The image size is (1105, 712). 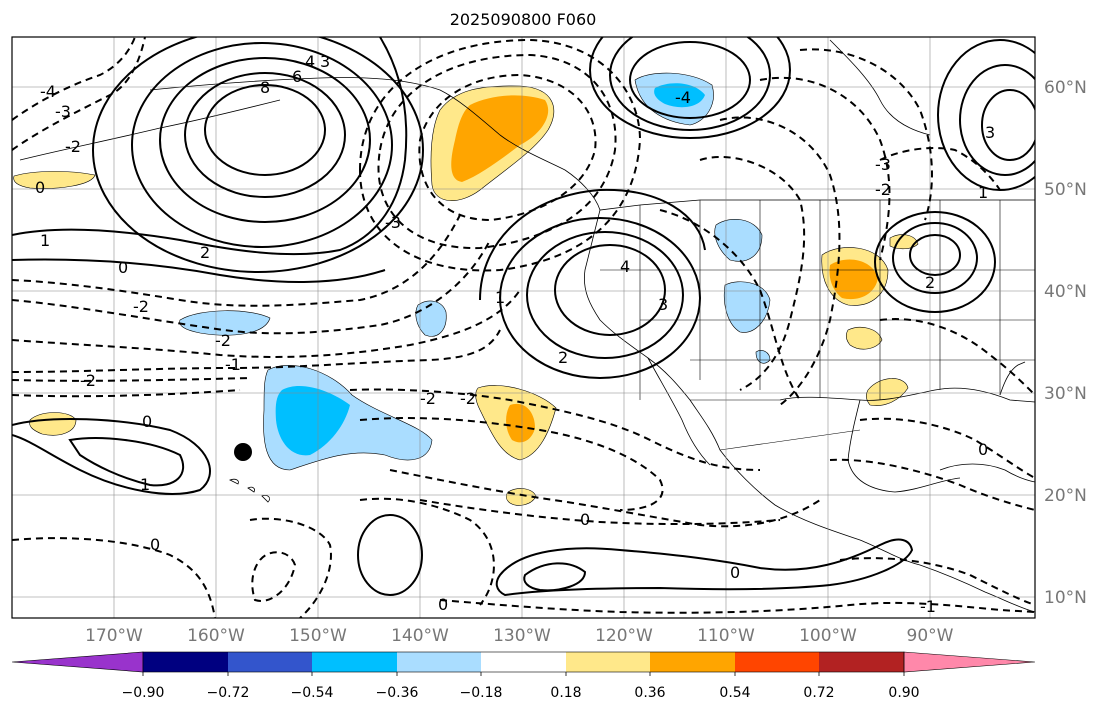 I want to click on cb-label-neg054: −0.54, so click(x=312, y=693).